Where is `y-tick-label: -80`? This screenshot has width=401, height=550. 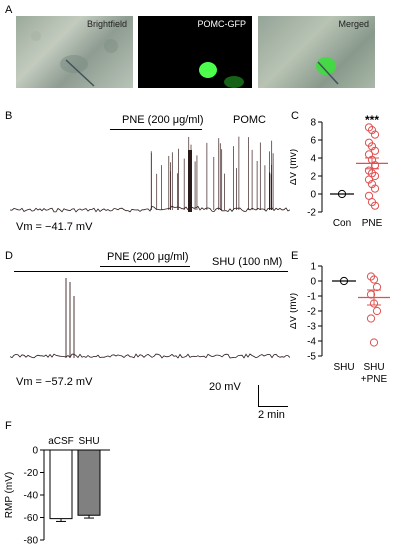 y-tick-label: -80 is located at coordinates (31, 541).